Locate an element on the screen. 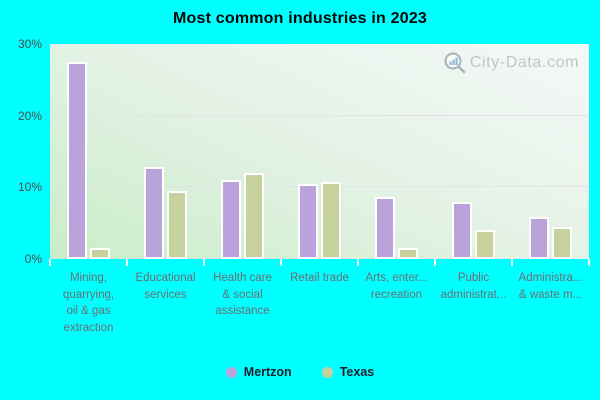  legend-item-mertzon: Mertzon is located at coordinates (258, 372).